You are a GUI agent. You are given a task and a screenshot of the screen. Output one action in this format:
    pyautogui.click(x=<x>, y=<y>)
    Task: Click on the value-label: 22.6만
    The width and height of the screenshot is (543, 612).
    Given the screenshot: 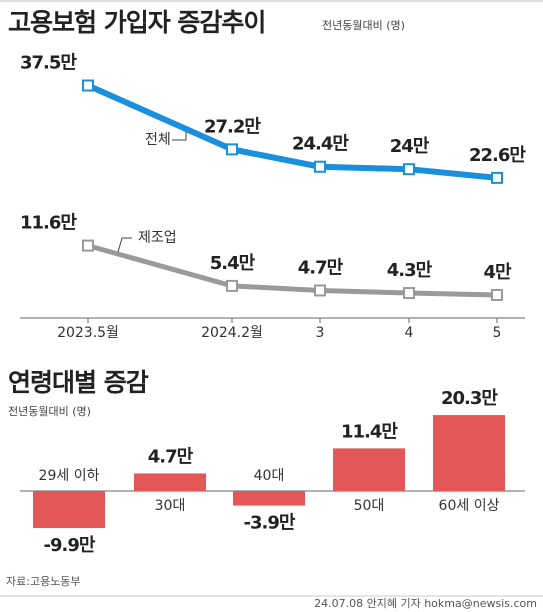 What is the action you would take?
    pyautogui.click(x=497, y=155)
    